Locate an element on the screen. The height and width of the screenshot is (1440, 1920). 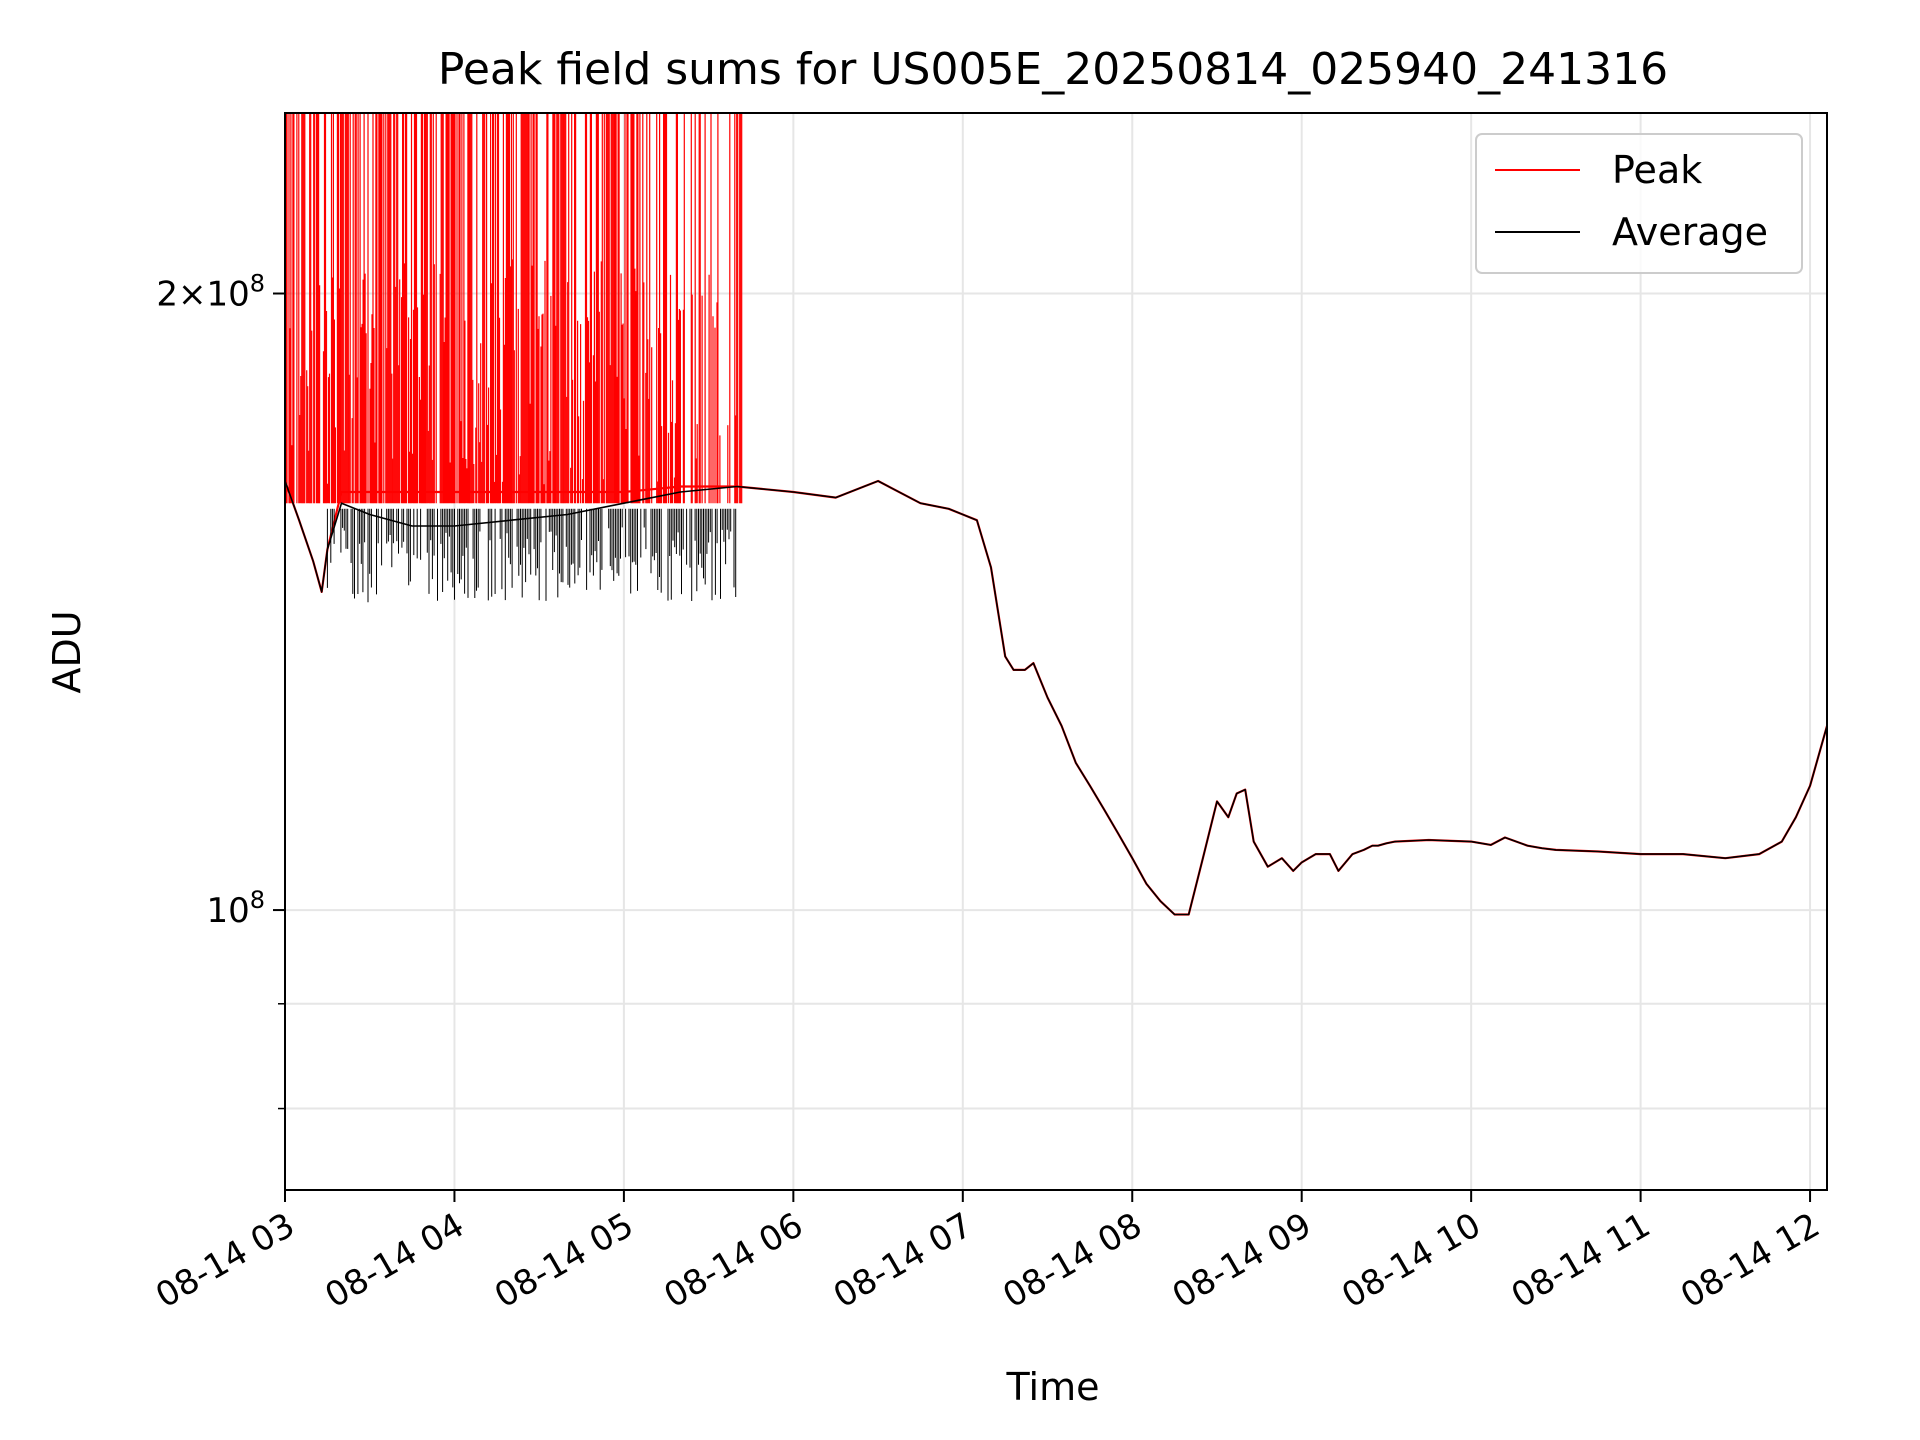
average-dips is located at coordinates (531, 555).